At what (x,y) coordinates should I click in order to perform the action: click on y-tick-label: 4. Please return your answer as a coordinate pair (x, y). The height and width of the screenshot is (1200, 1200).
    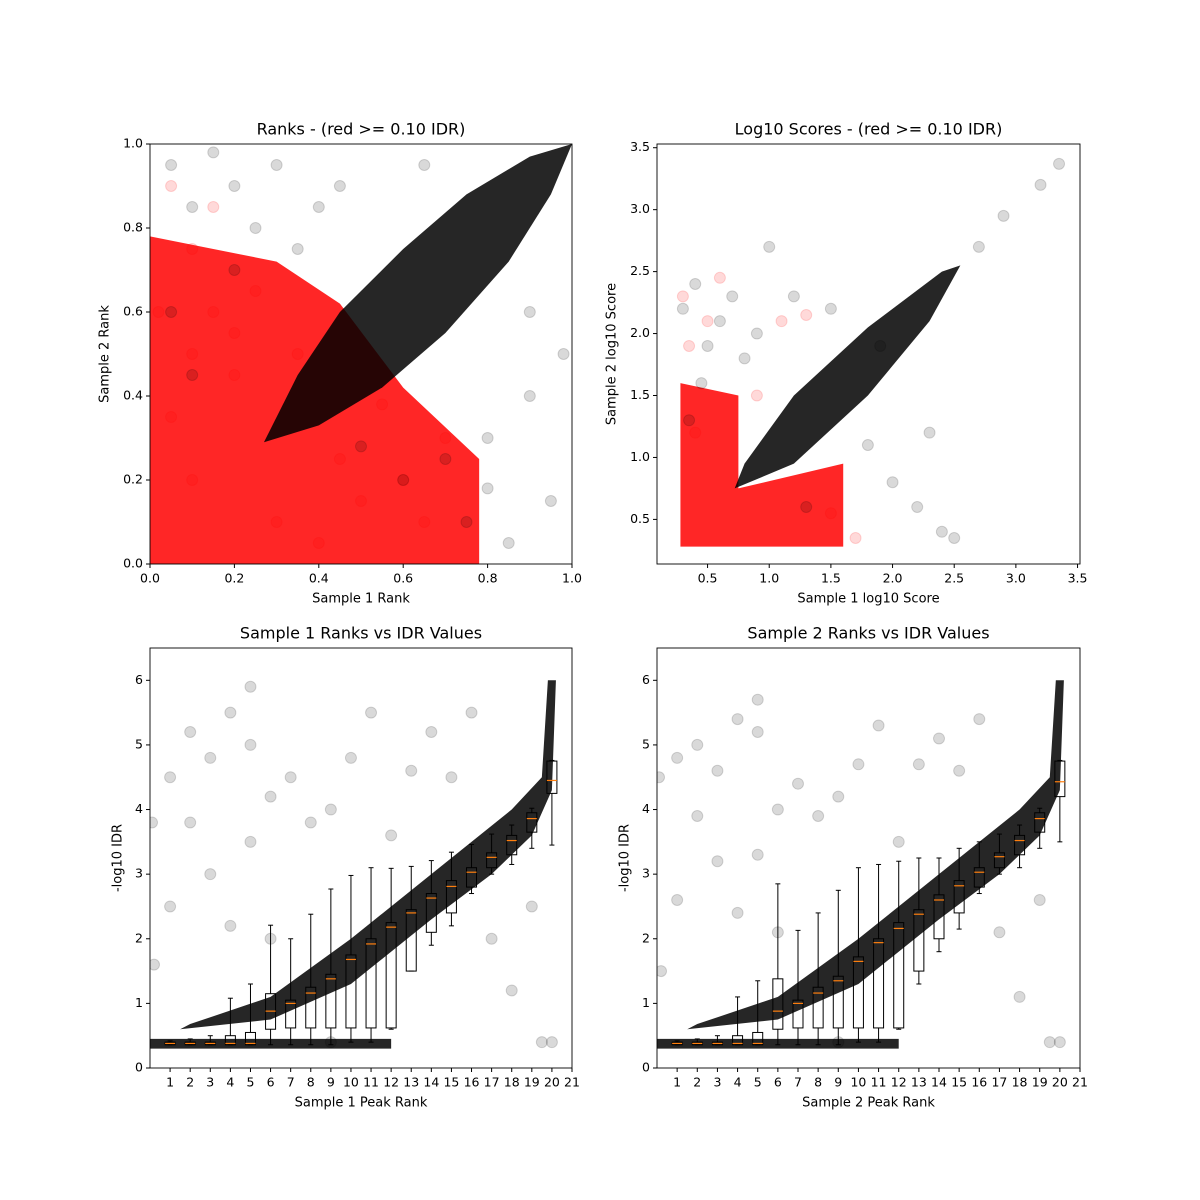
    Looking at the image, I should click on (646, 808).